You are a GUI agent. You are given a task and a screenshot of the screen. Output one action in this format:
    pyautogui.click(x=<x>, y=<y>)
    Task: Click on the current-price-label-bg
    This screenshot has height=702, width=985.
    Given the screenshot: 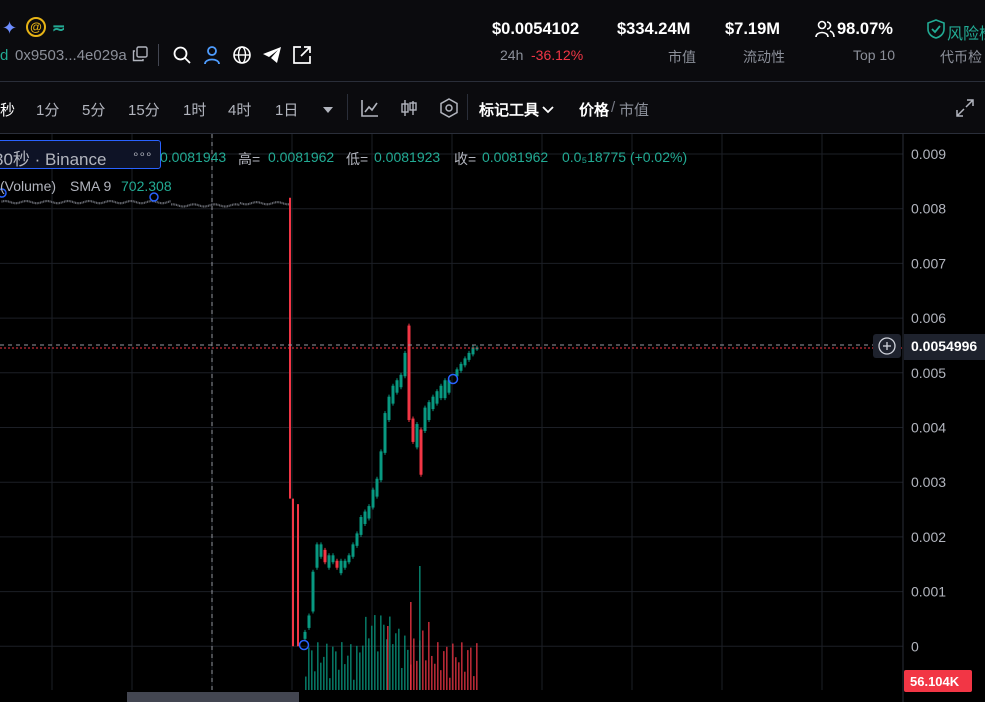 What is the action you would take?
    pyautogui.click(x=944, y=347)
    